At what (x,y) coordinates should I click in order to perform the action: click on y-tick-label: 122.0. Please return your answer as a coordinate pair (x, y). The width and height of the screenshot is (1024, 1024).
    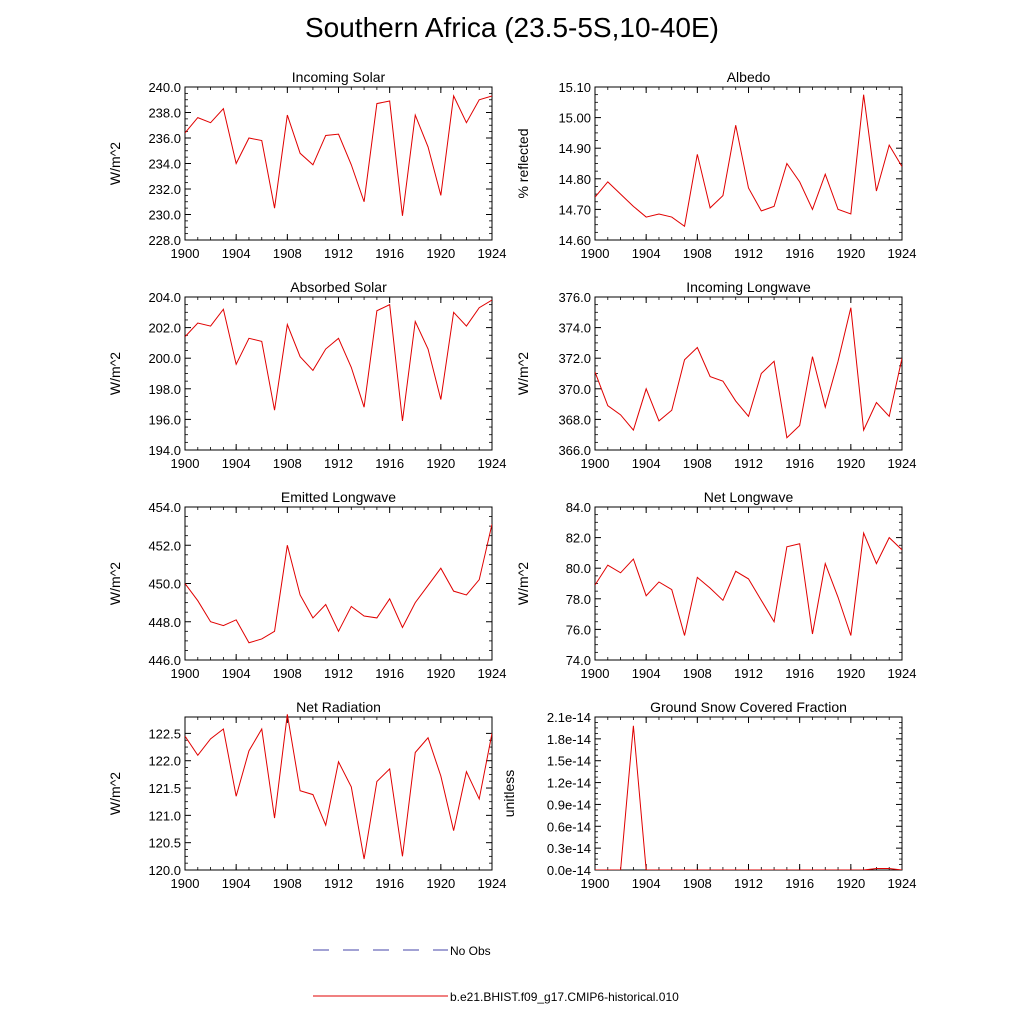
    Looking at the image, I should click on (164, 761).